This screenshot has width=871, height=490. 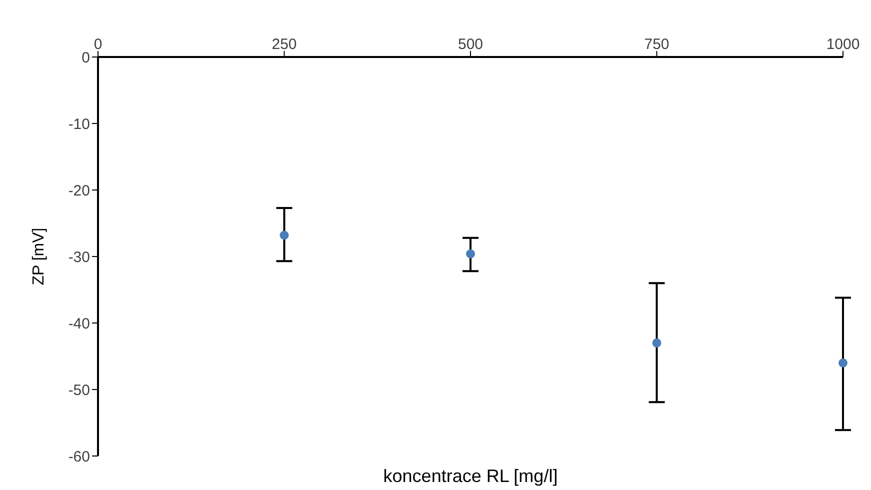 I want to click on x-tick-label: 1000, so click(x=843, y=44).